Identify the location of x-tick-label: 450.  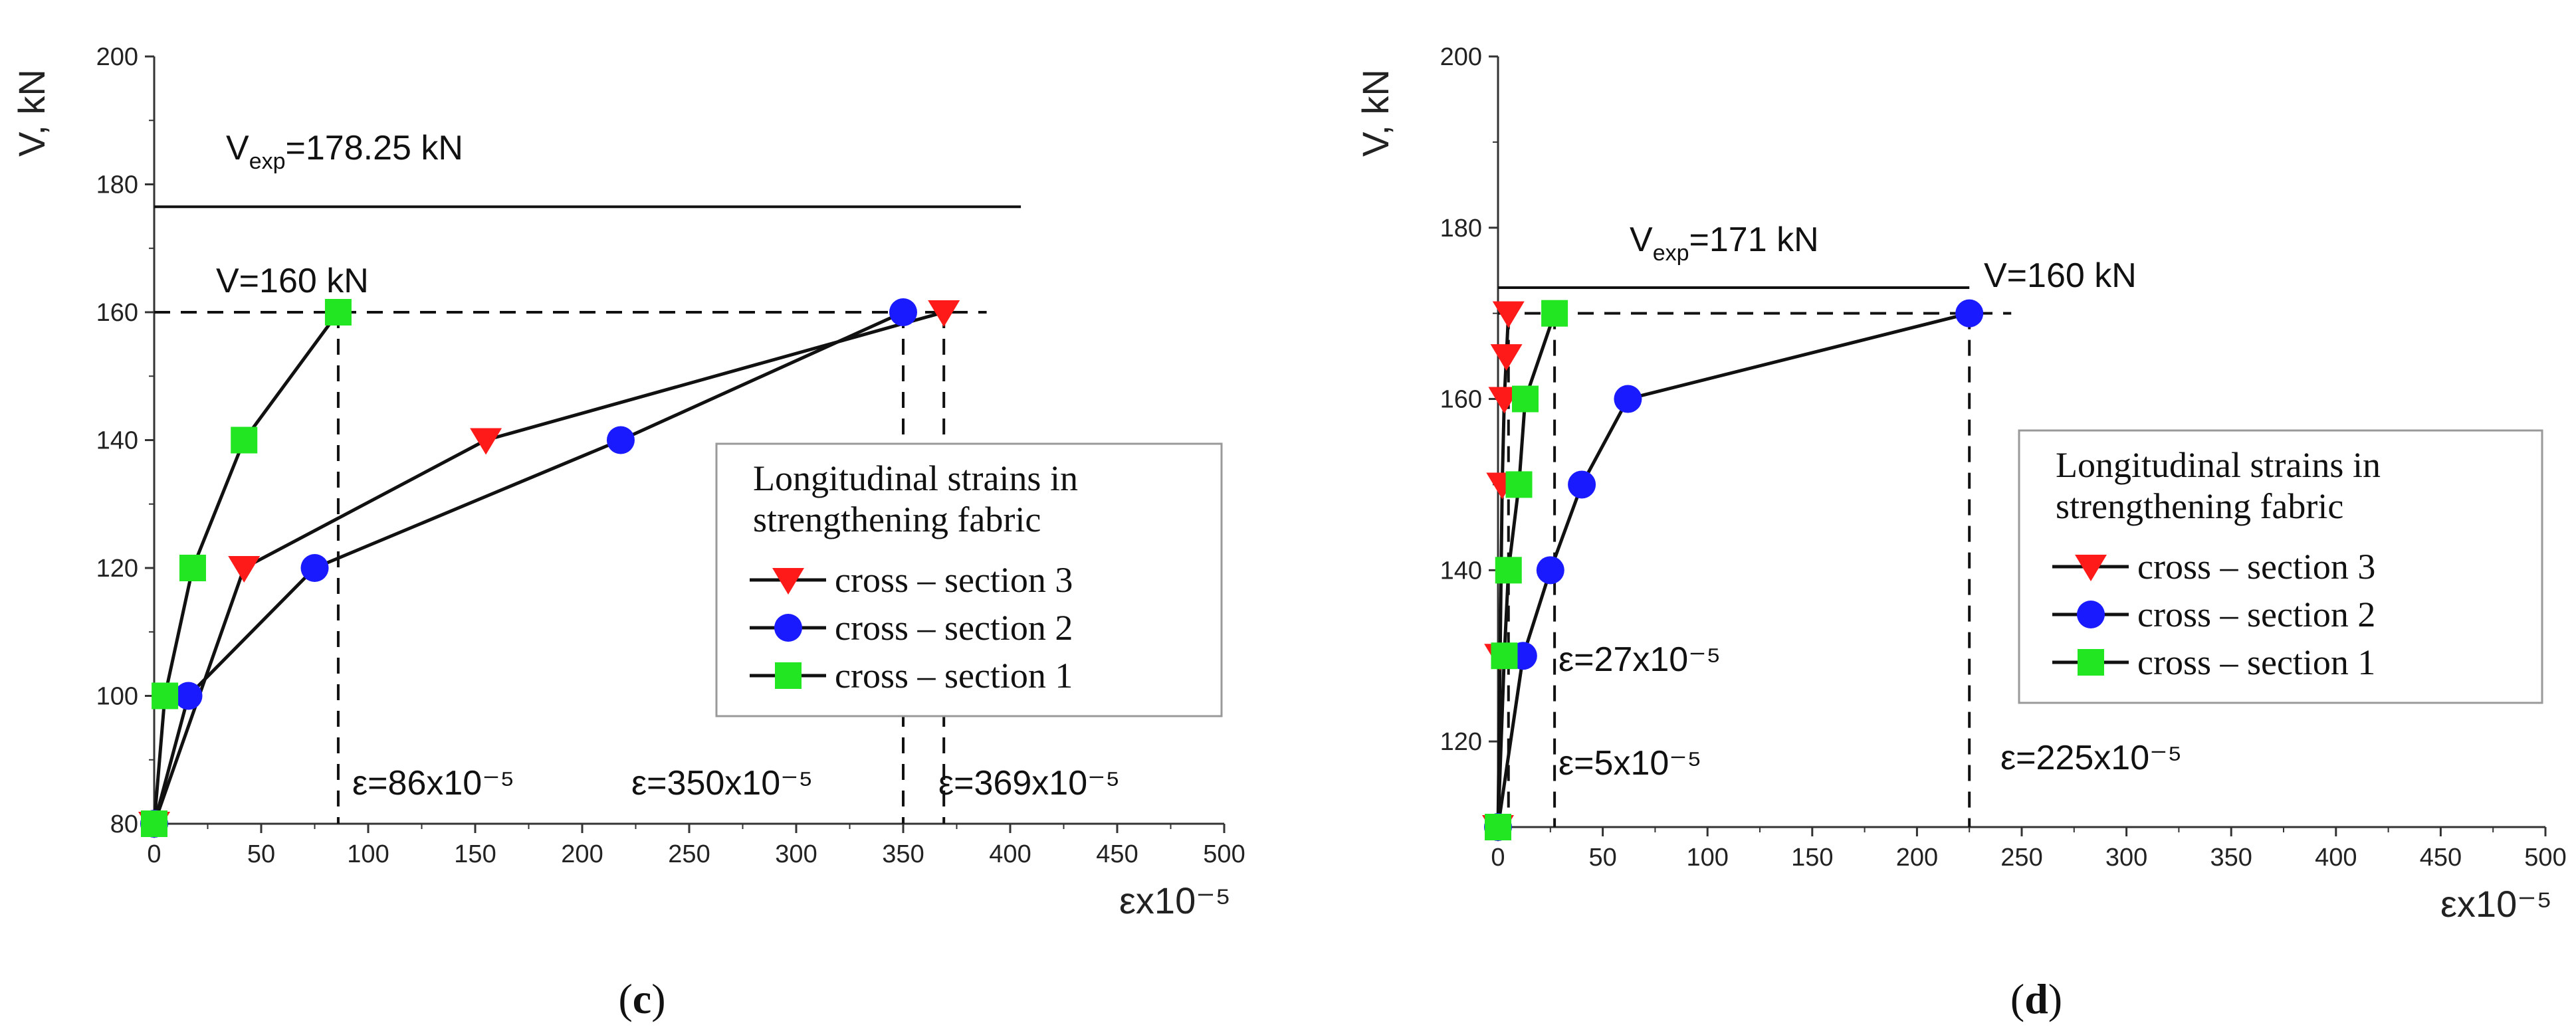
(1117, 854).